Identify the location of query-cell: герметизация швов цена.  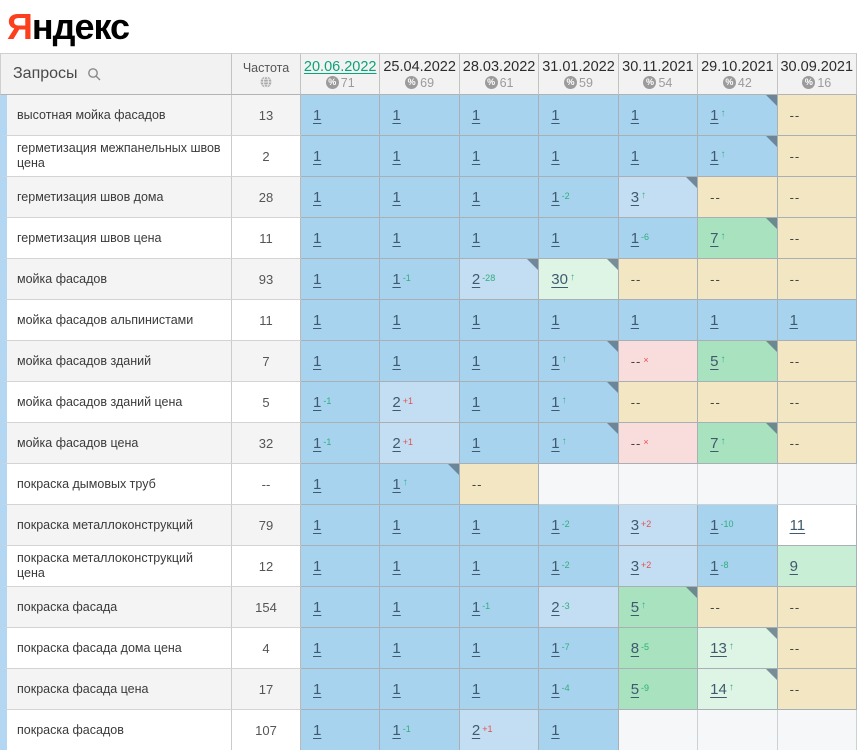
(116, 238).